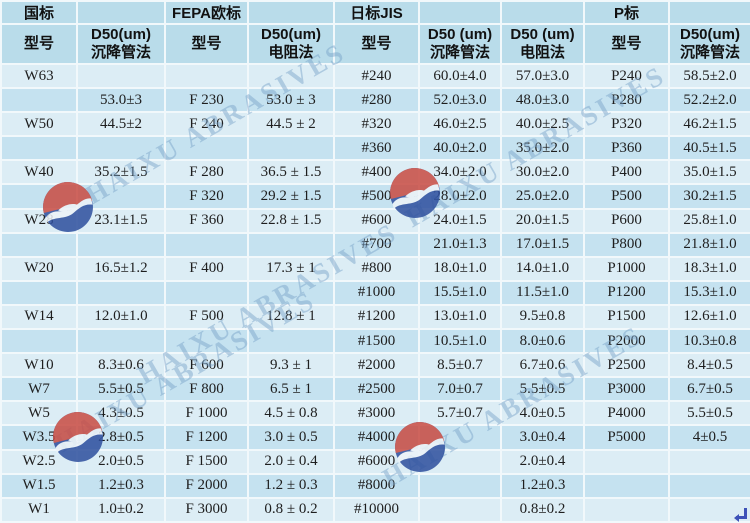 This screenshot has width=750, height=523. Describe the element at coordinates (460, 244) in the screenshot. I see `table-cell: 21.0±1.3` at that location.